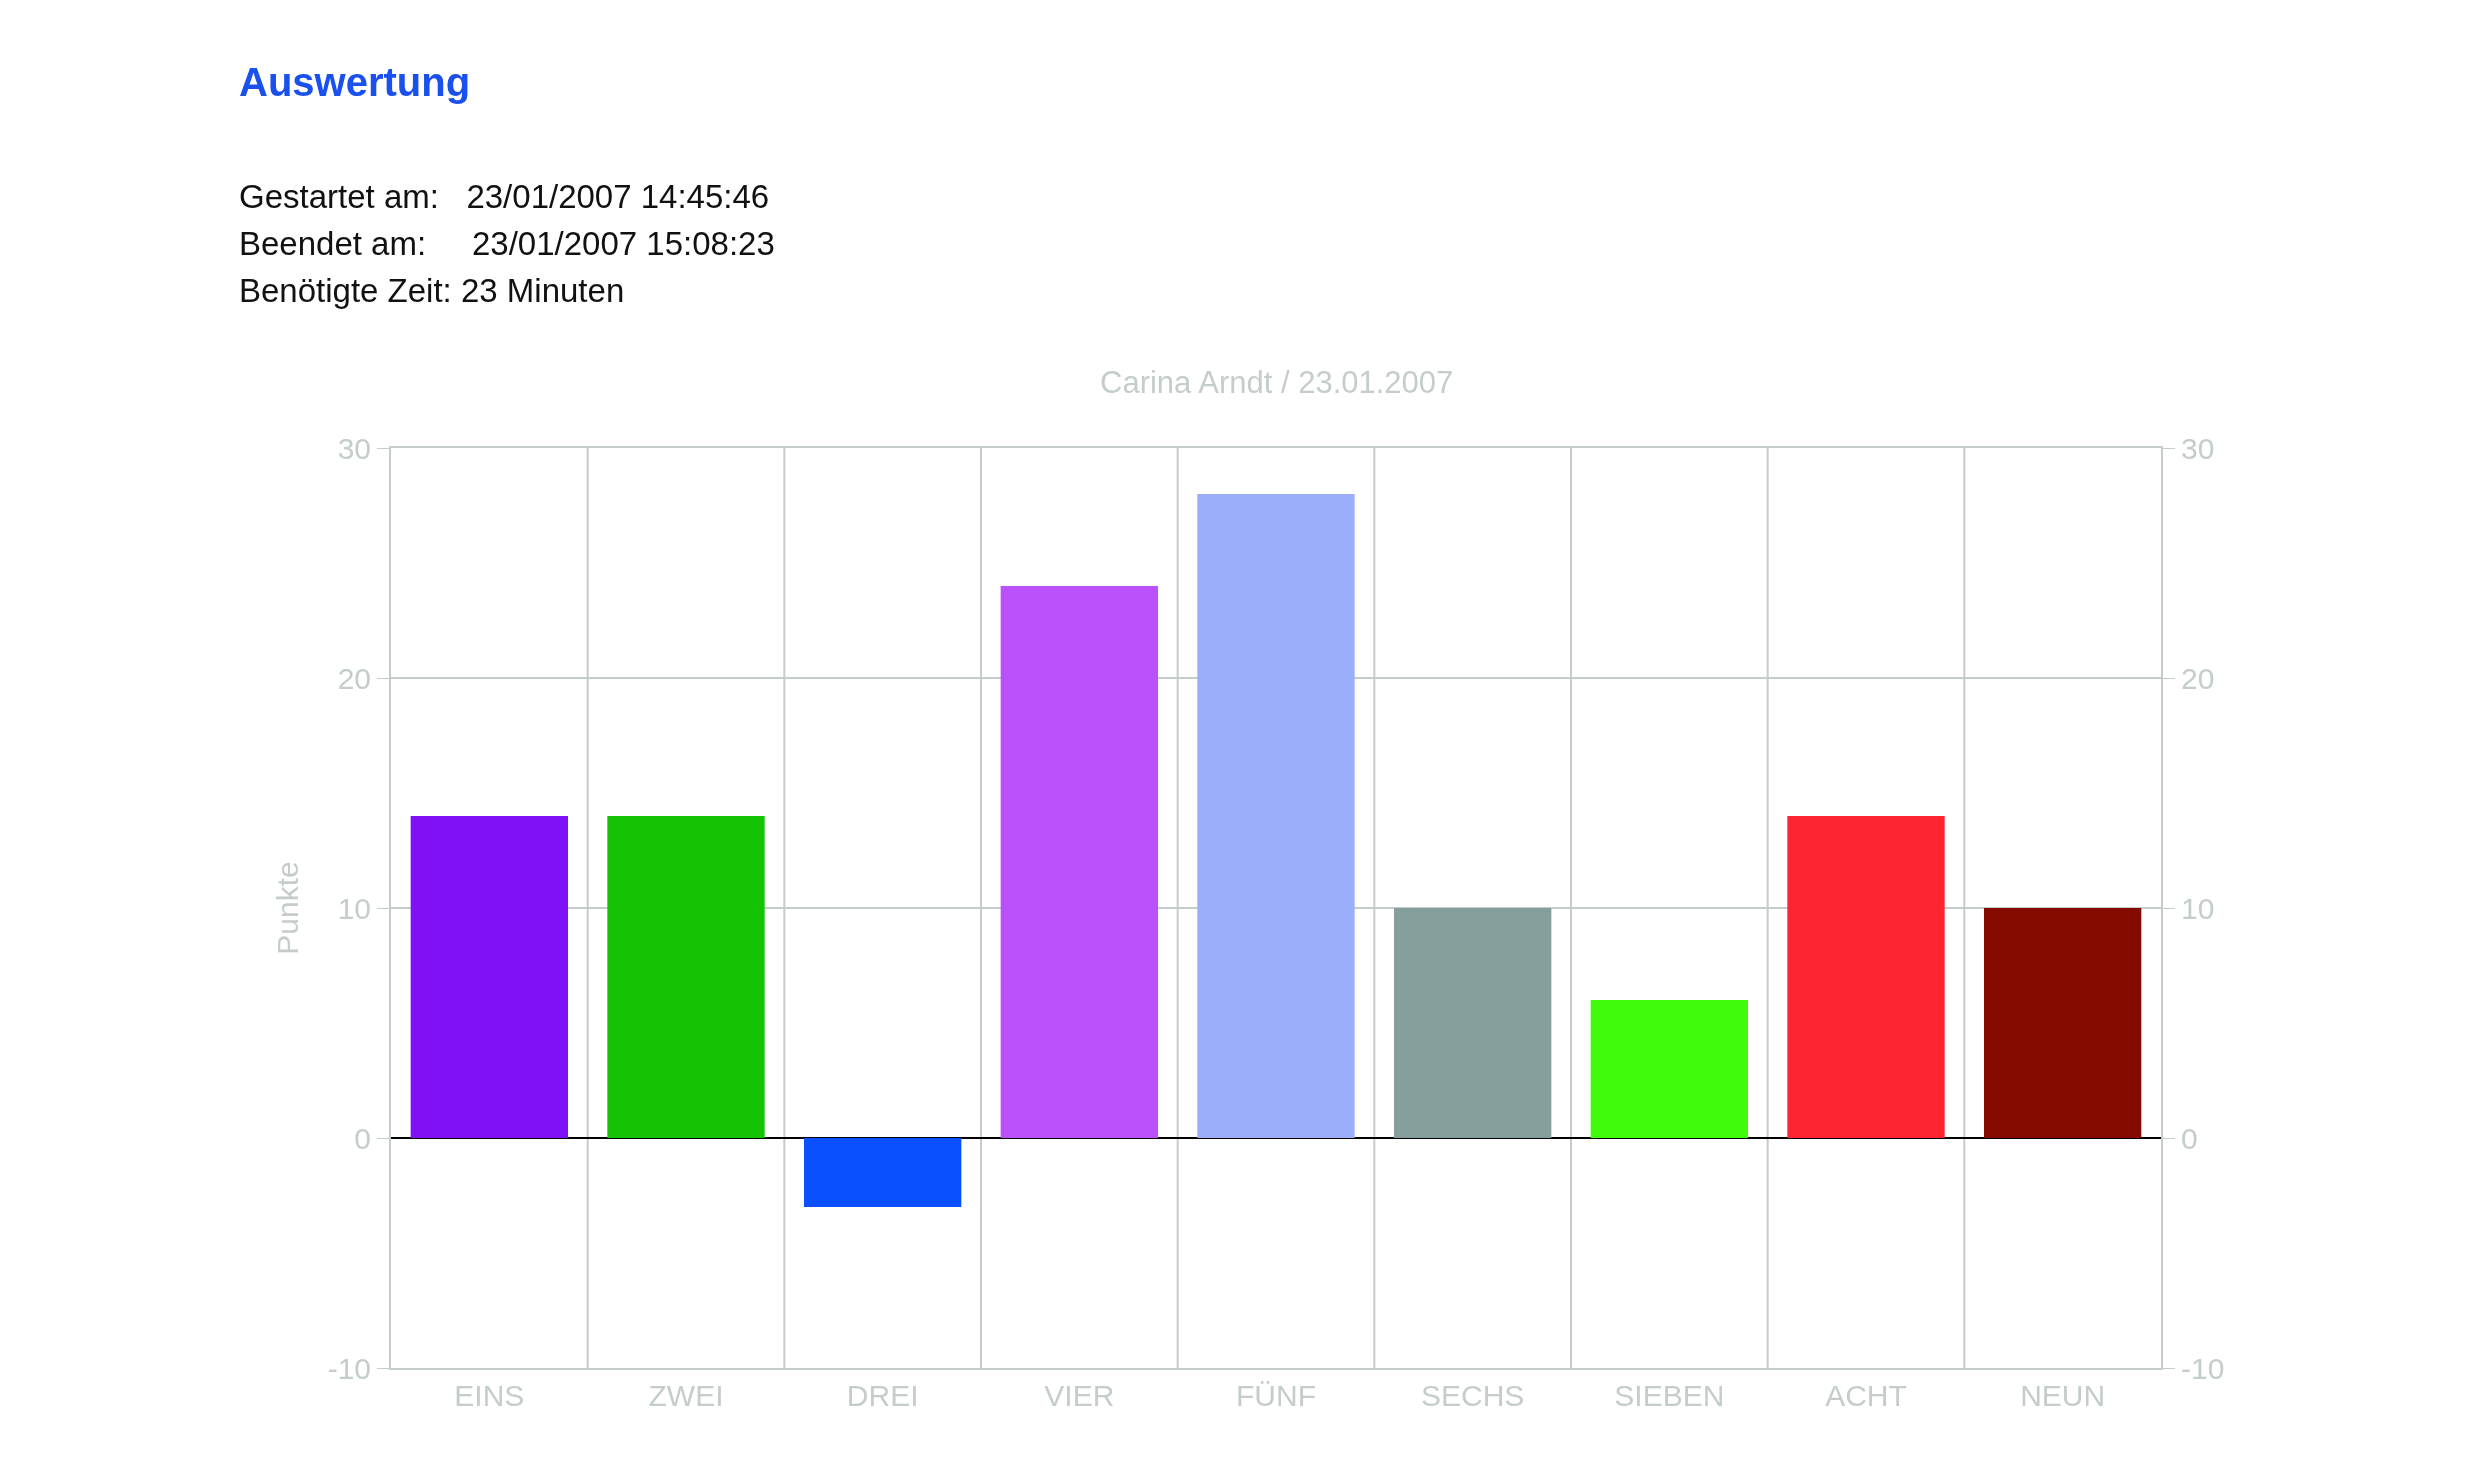 The image size is (2480, 1458). What do you see at coordinates (355, 82) in the screenshot?
I see `chart-title: Auswertung` at bounding box center [355, 82].